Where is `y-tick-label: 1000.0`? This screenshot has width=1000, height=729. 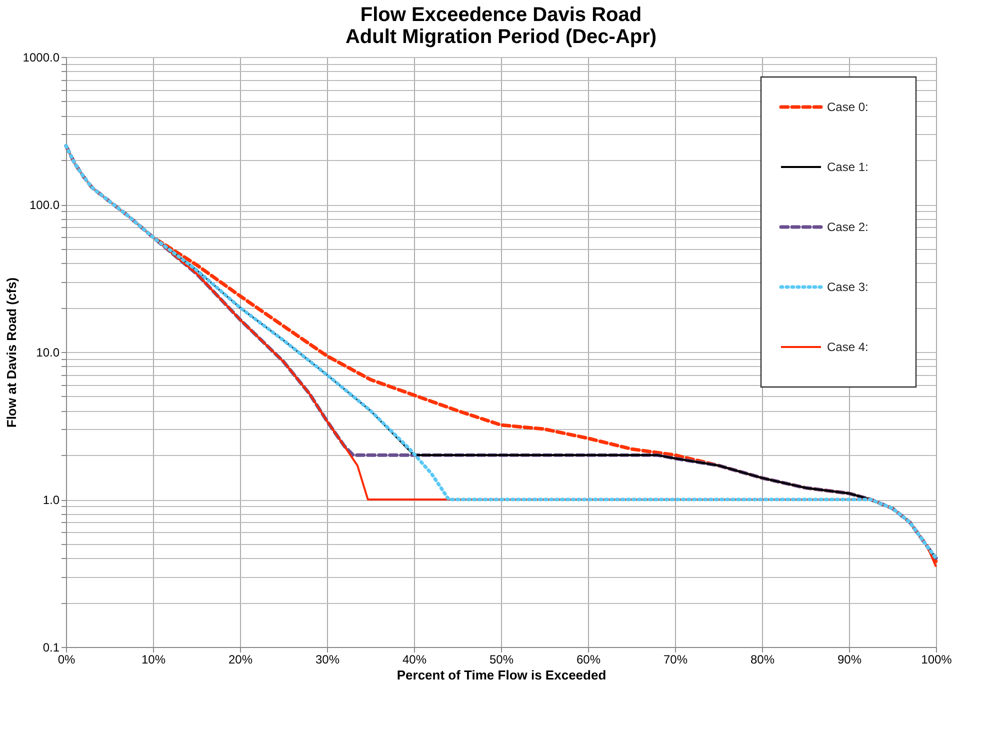
y-tick-label: 1000.0 is located at coordinates (41, 57).